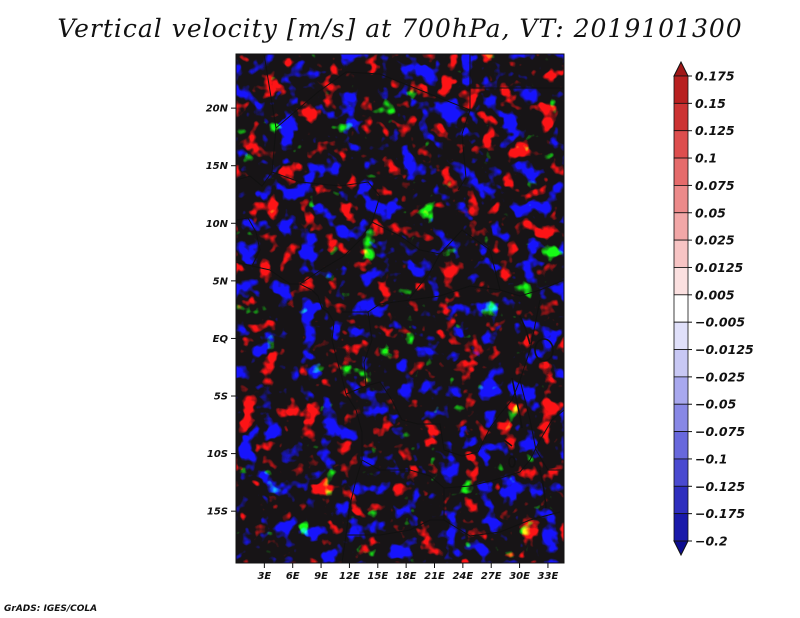  What do you see at coordinates (706, 158) in the screenshot?
I see `colorbar-label: 0.1` at bounding box center [706, 158].